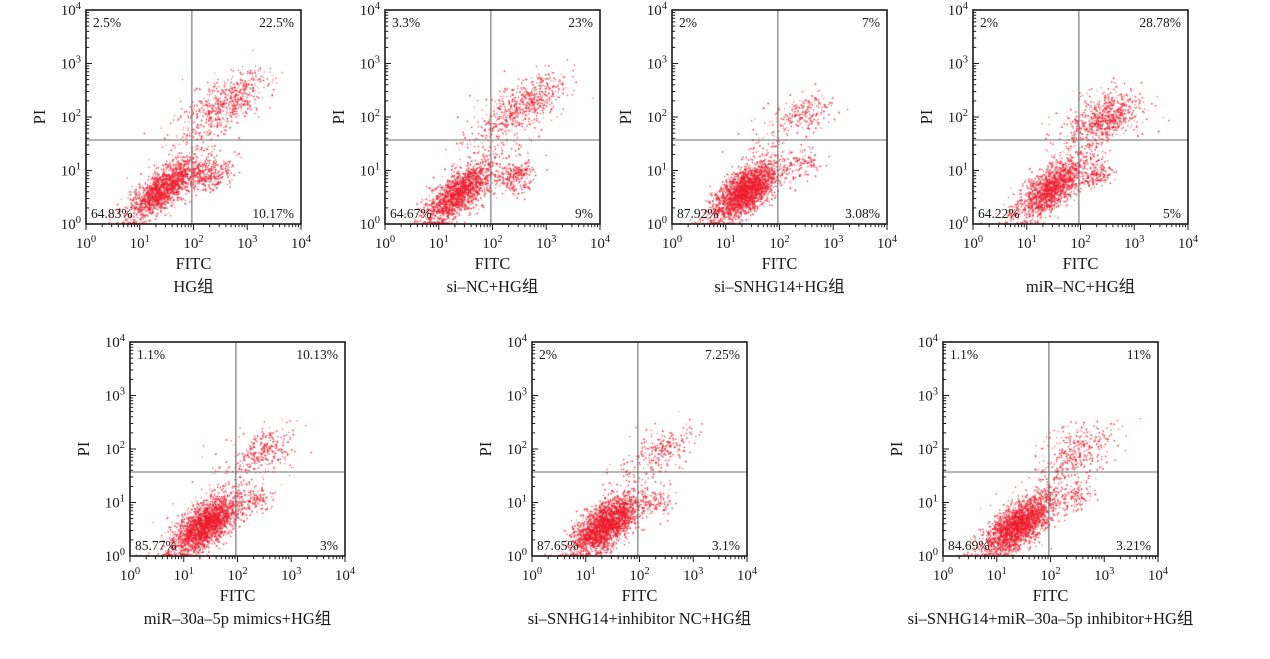 This screenshot has height=659, width=1270. Describe the element at coordinates (1160, 22) in the screenshot. I see `quadrant-upper-right-percentage: 28.78%` at that location.